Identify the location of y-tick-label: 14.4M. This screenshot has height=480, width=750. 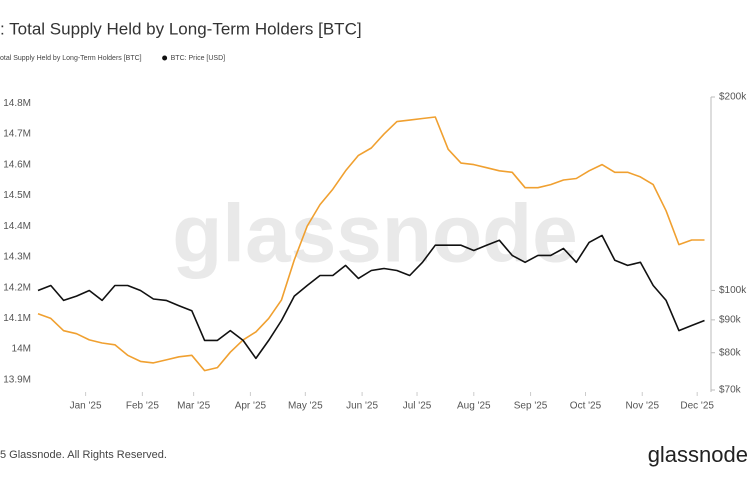
(17, 226).